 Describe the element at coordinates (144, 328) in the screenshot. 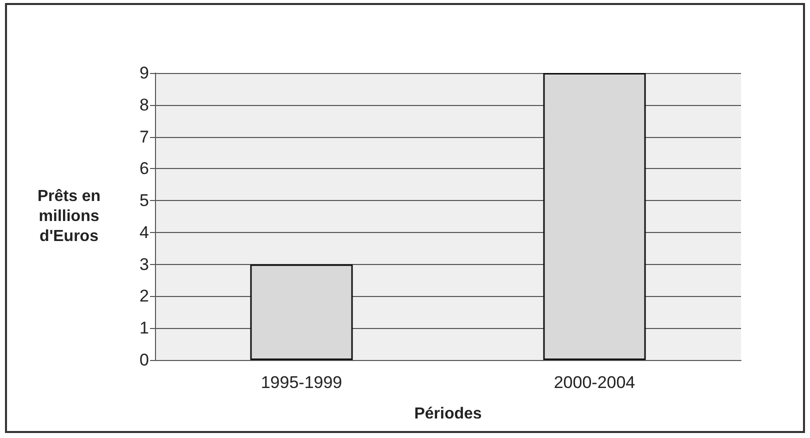

I see `y-tick-label: 1` at that location.